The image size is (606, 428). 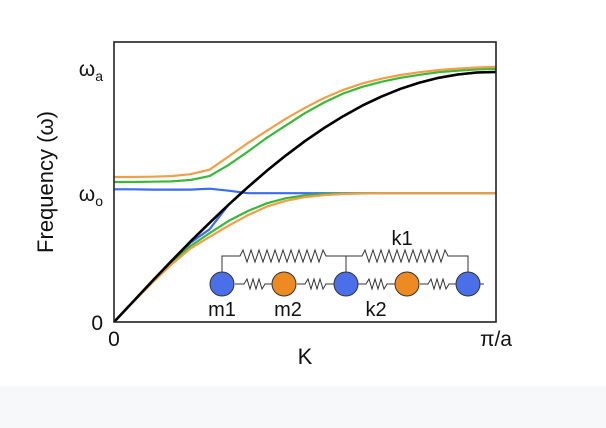 I want to click on k1-label: k1, so click(x=401, y=239).